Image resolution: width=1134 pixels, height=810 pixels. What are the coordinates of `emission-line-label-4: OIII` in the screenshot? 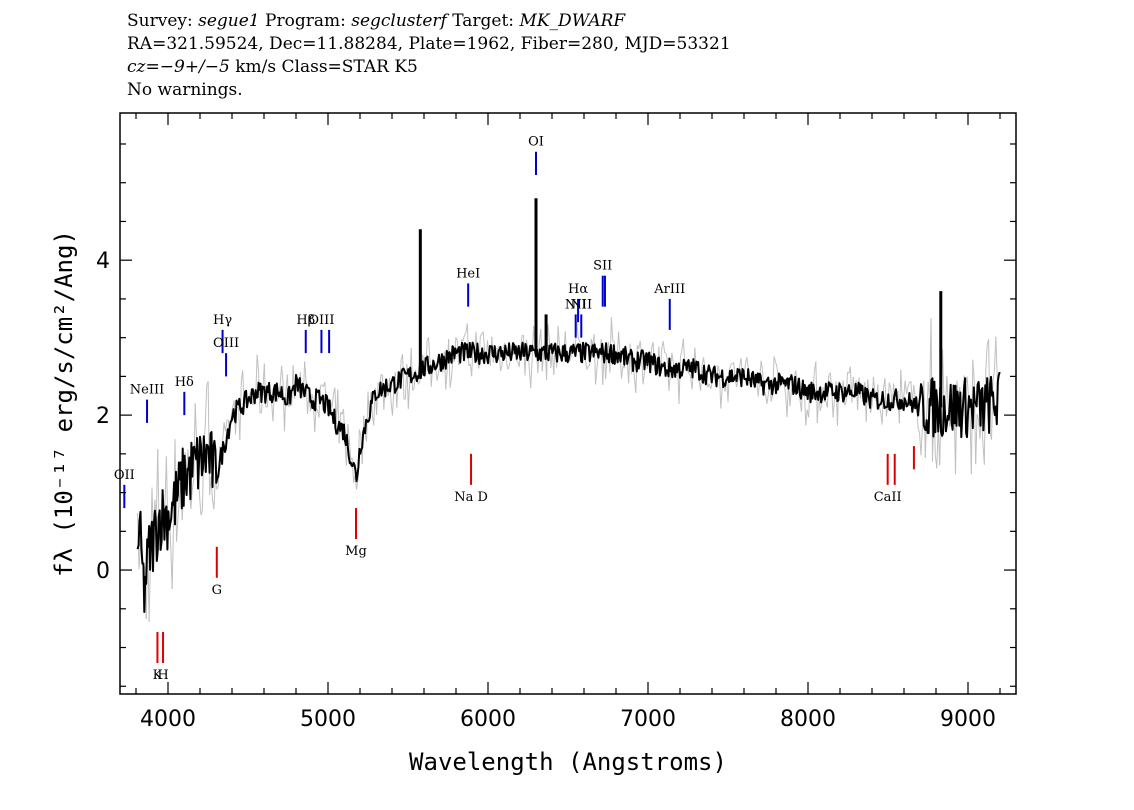 It's located at (226, 343).